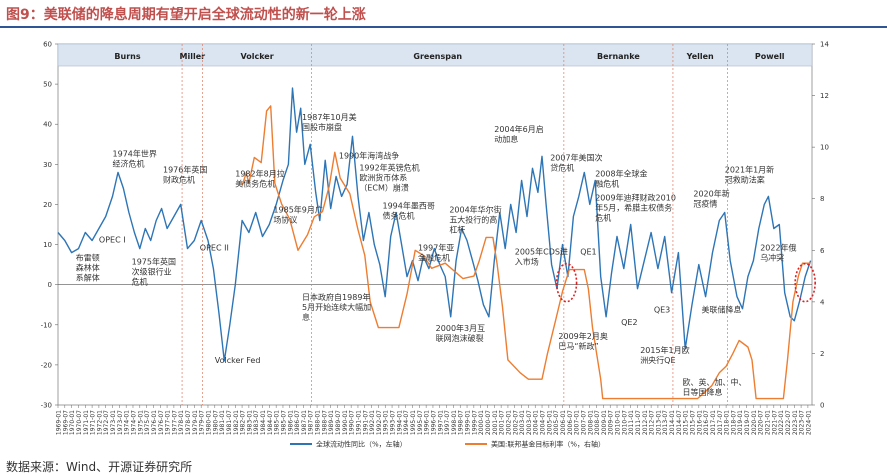 This screenshot has width=887, height=475. I want to click on era-label: Powell, so click(770, 56).